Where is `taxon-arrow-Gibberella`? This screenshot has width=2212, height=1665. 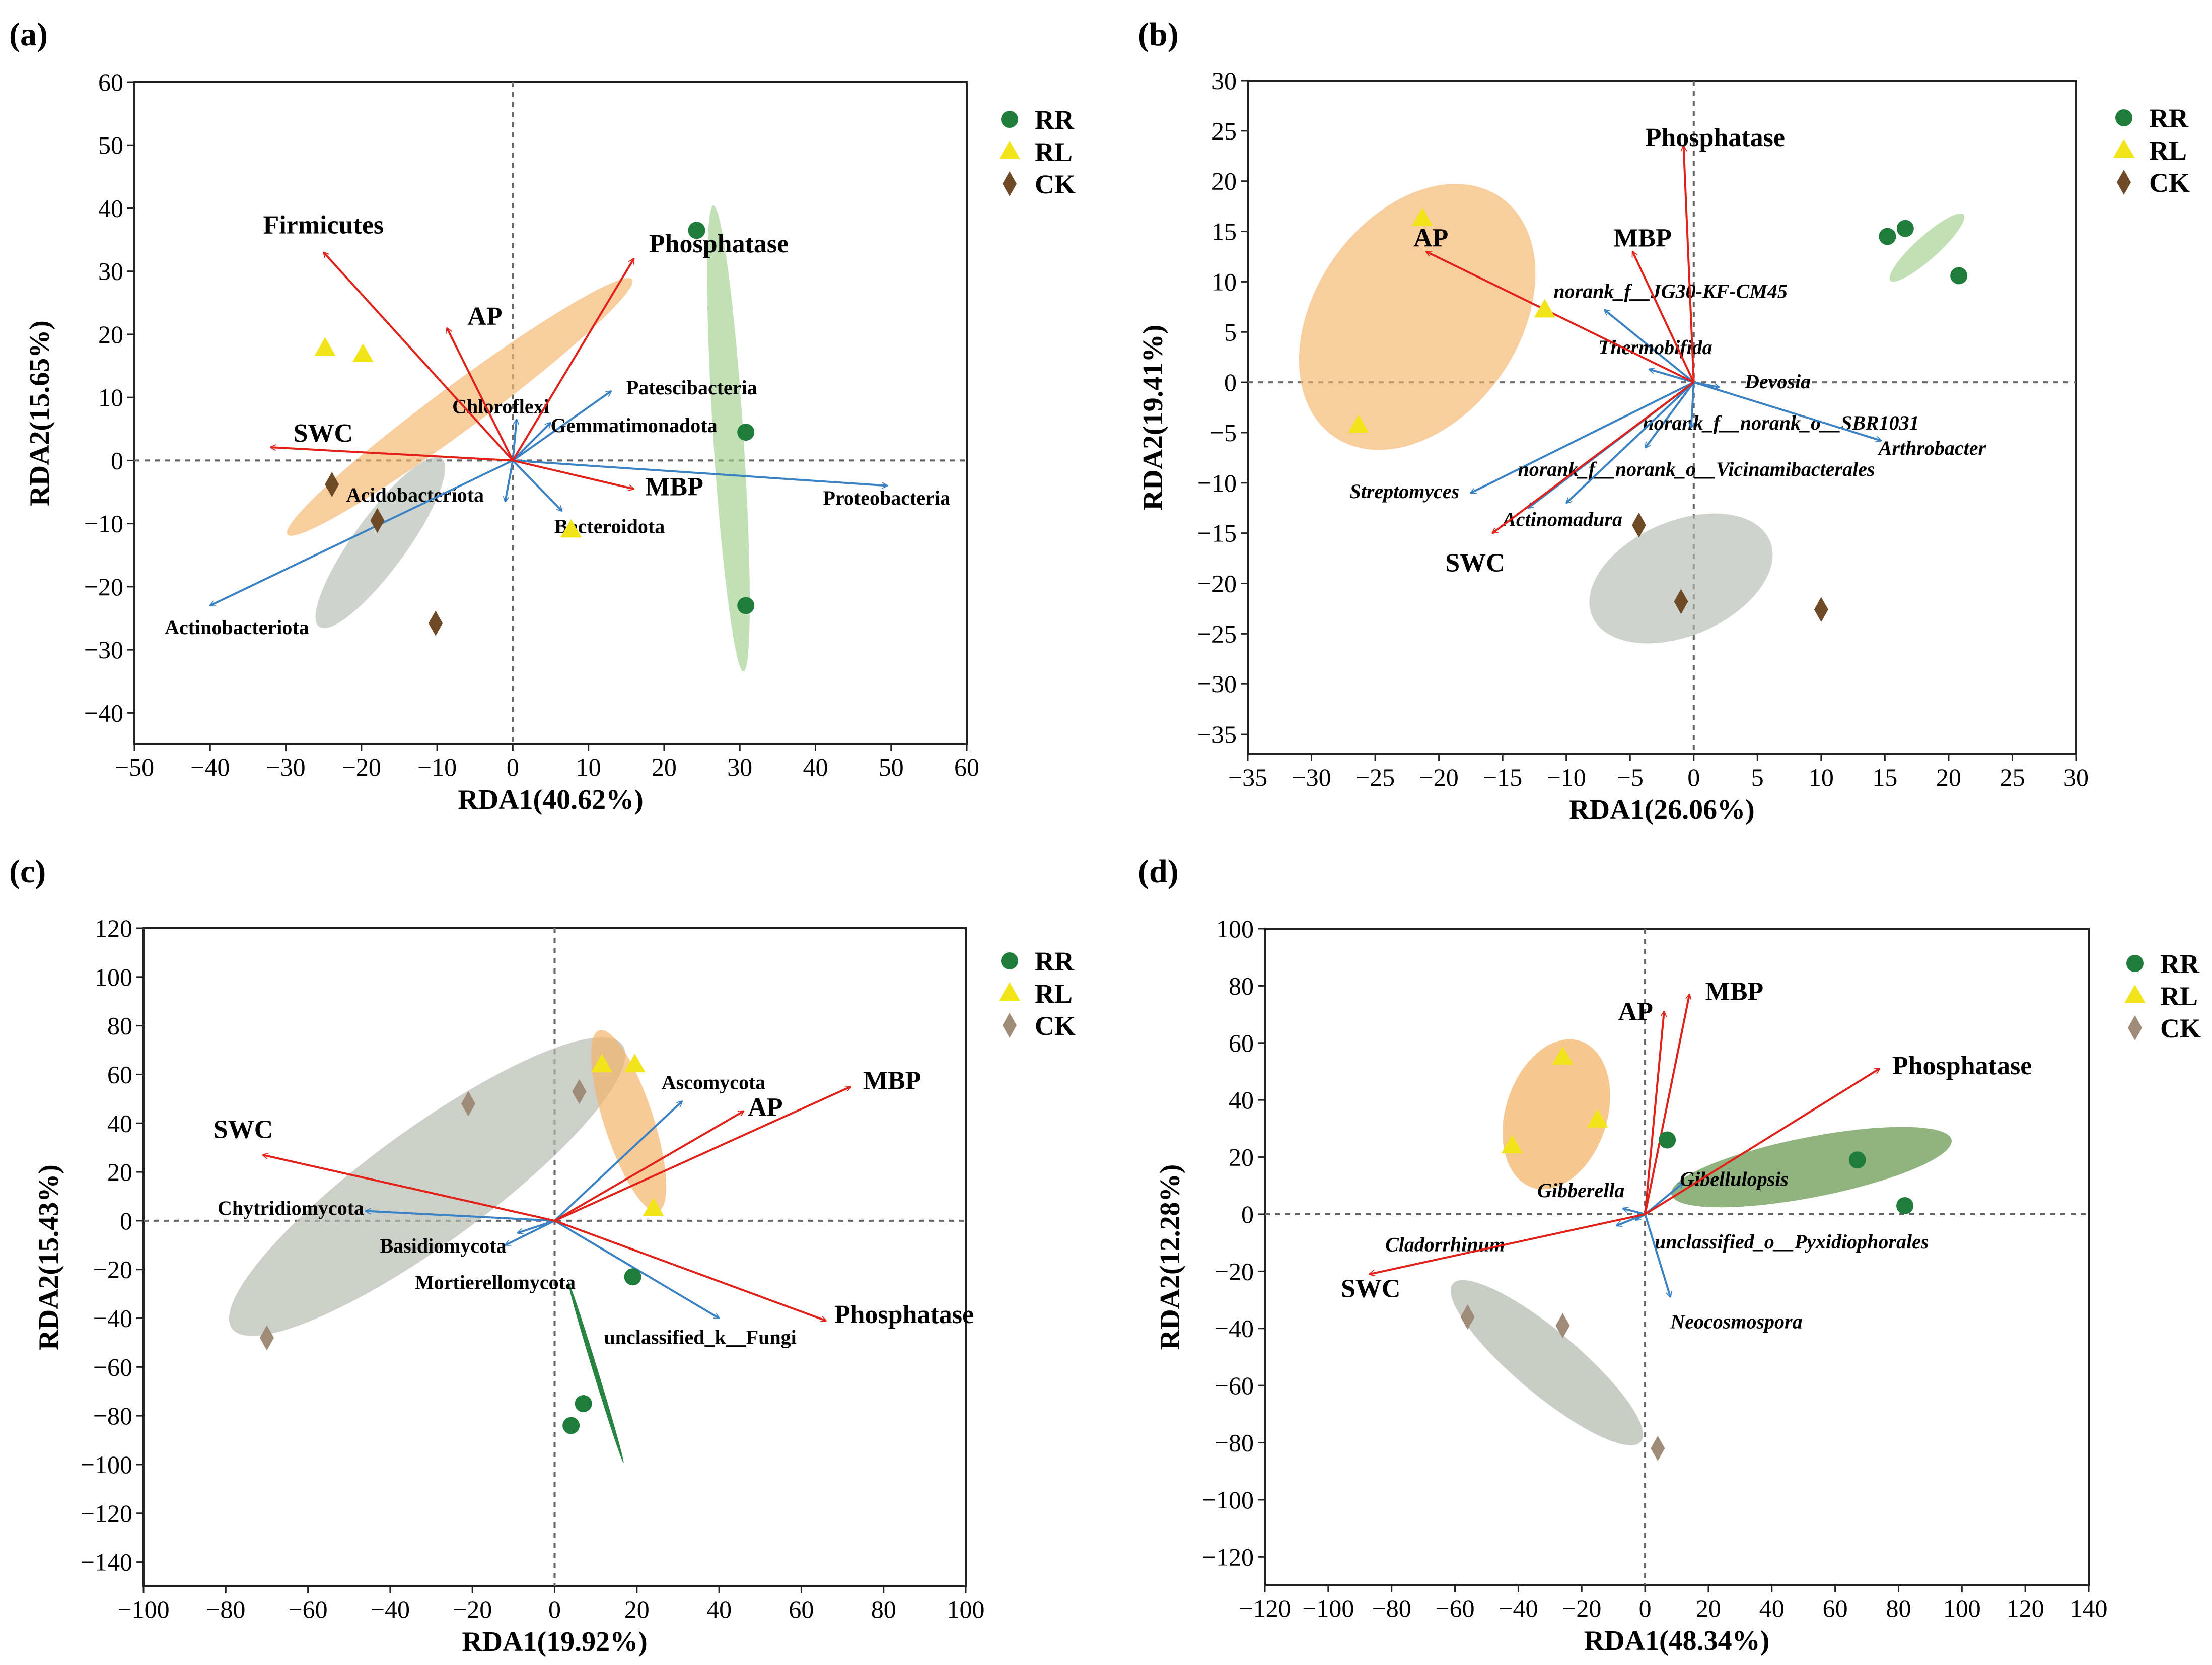 taxon-arrow-Gibberella is located at coordinates (1634, 1212).